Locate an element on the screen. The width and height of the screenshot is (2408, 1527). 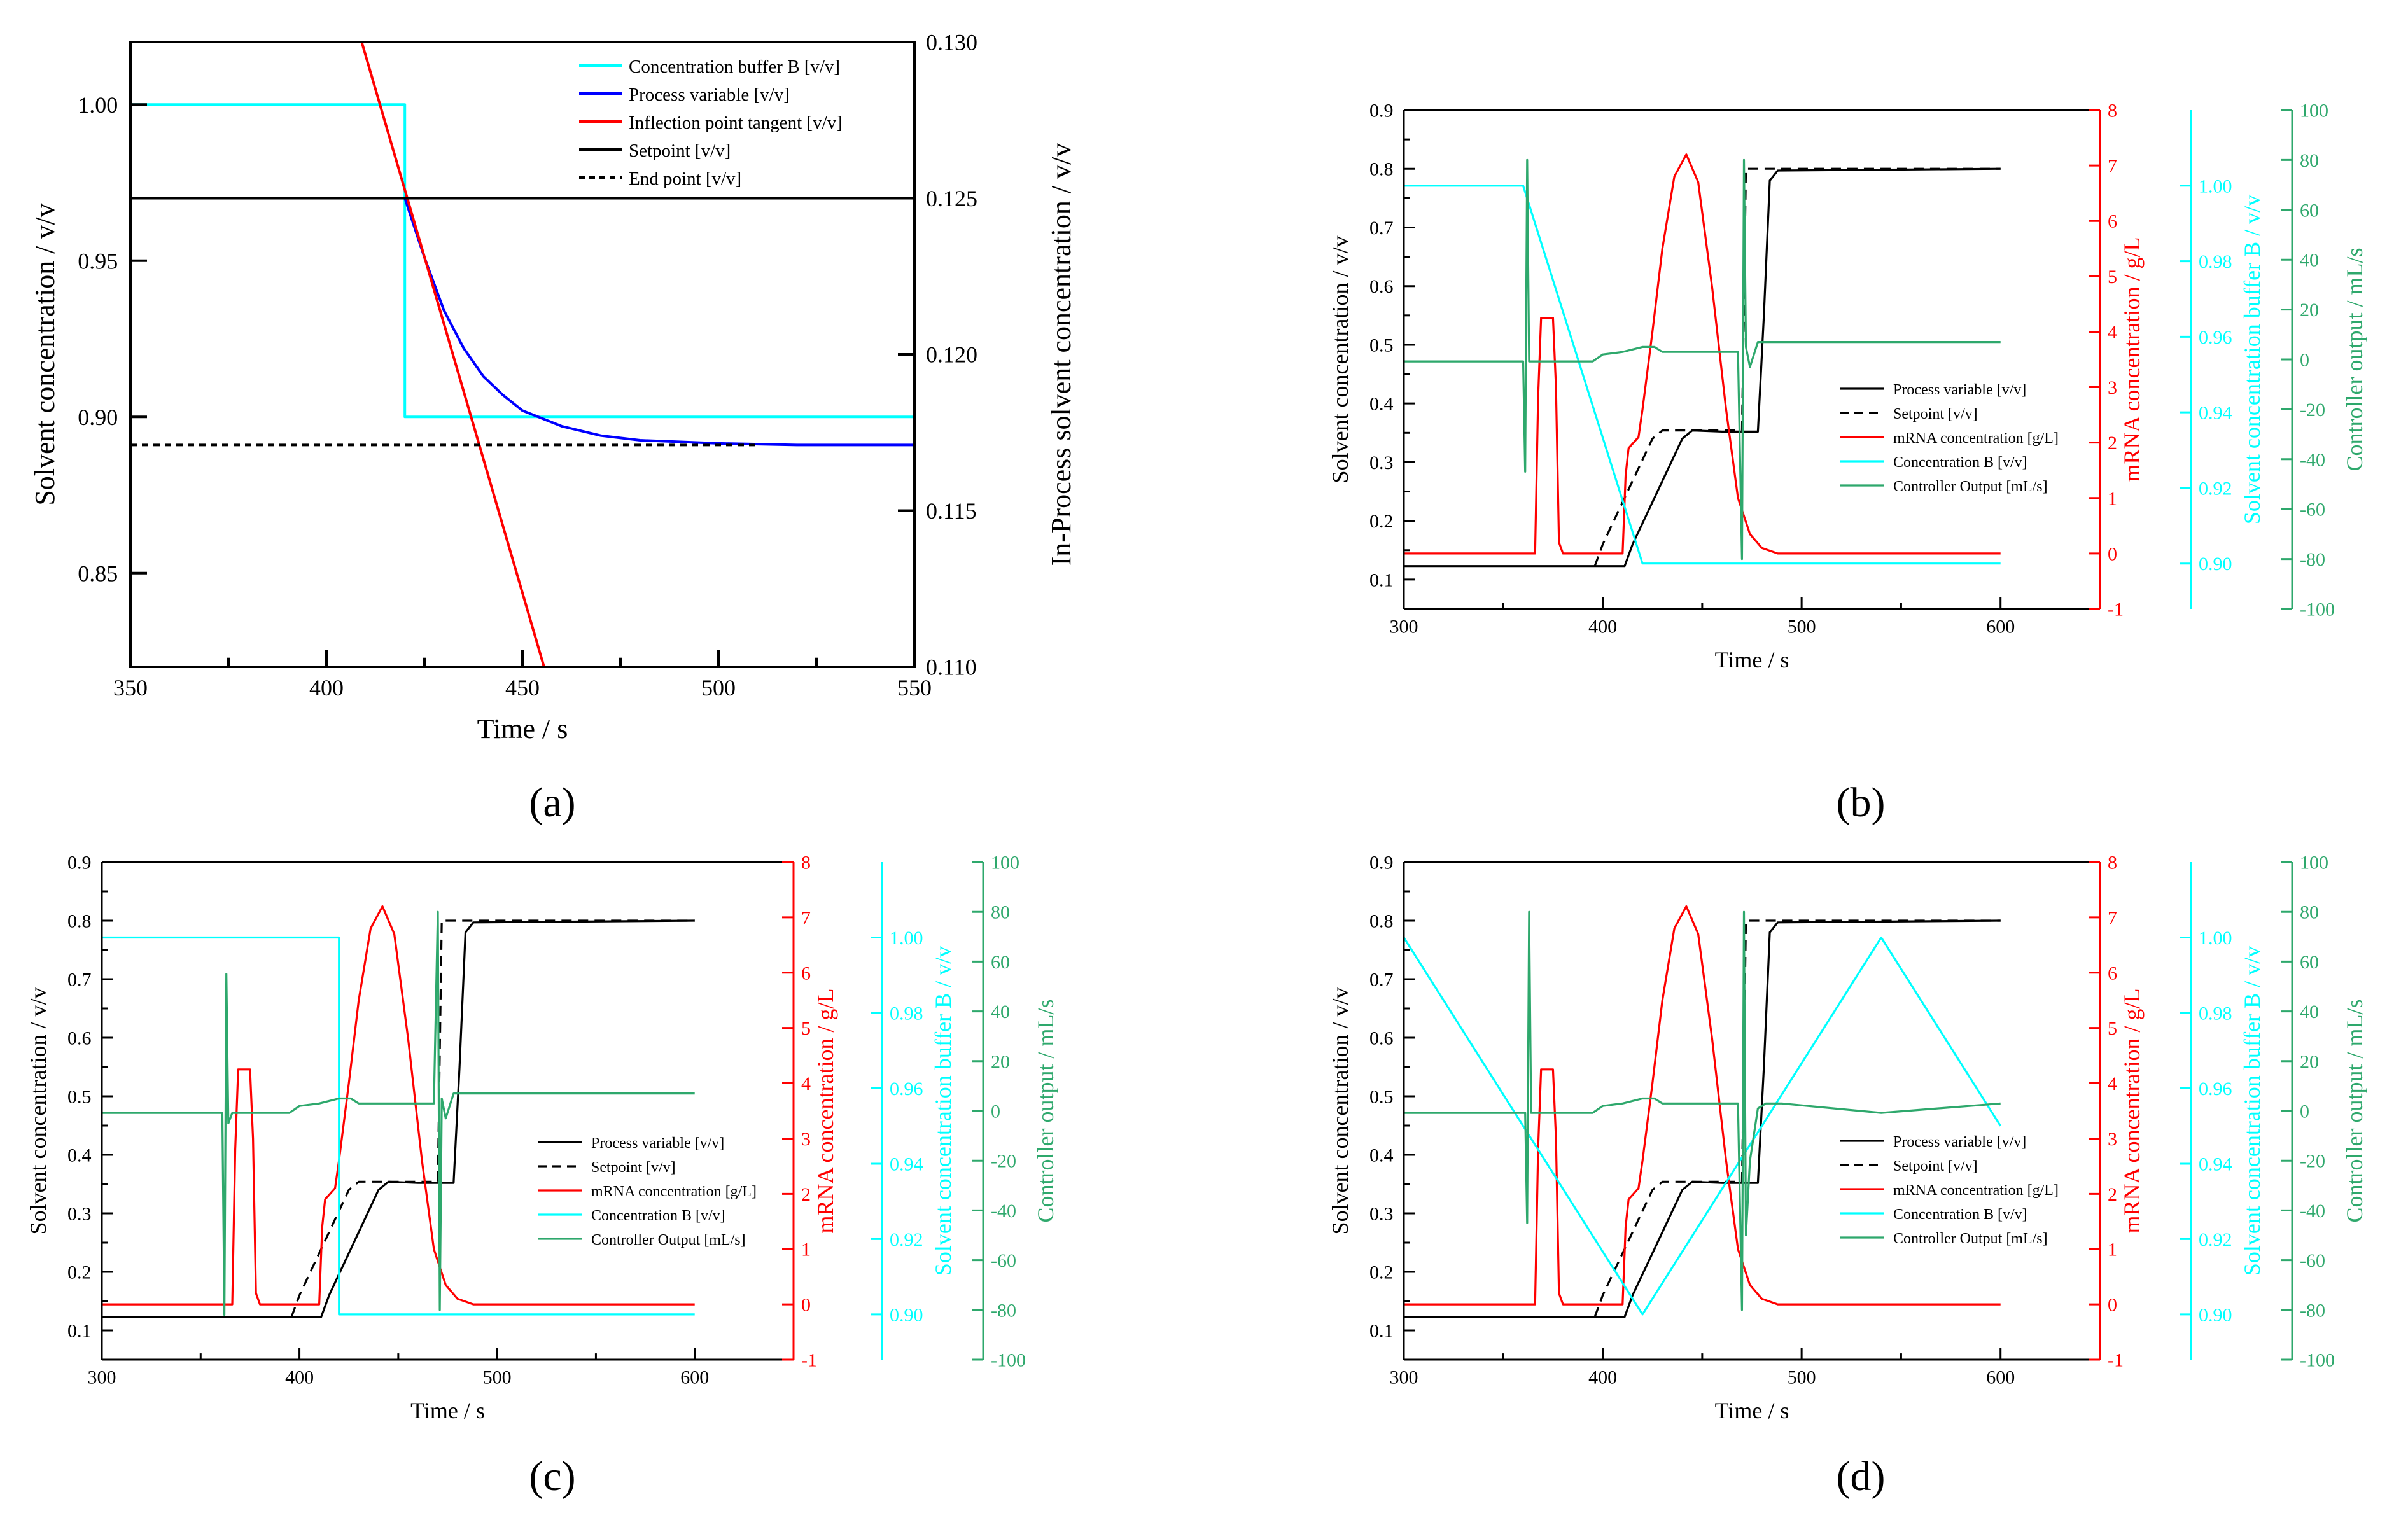
legend-label: Inflection point tangent [v/v] is located at coordinates (736, 123).